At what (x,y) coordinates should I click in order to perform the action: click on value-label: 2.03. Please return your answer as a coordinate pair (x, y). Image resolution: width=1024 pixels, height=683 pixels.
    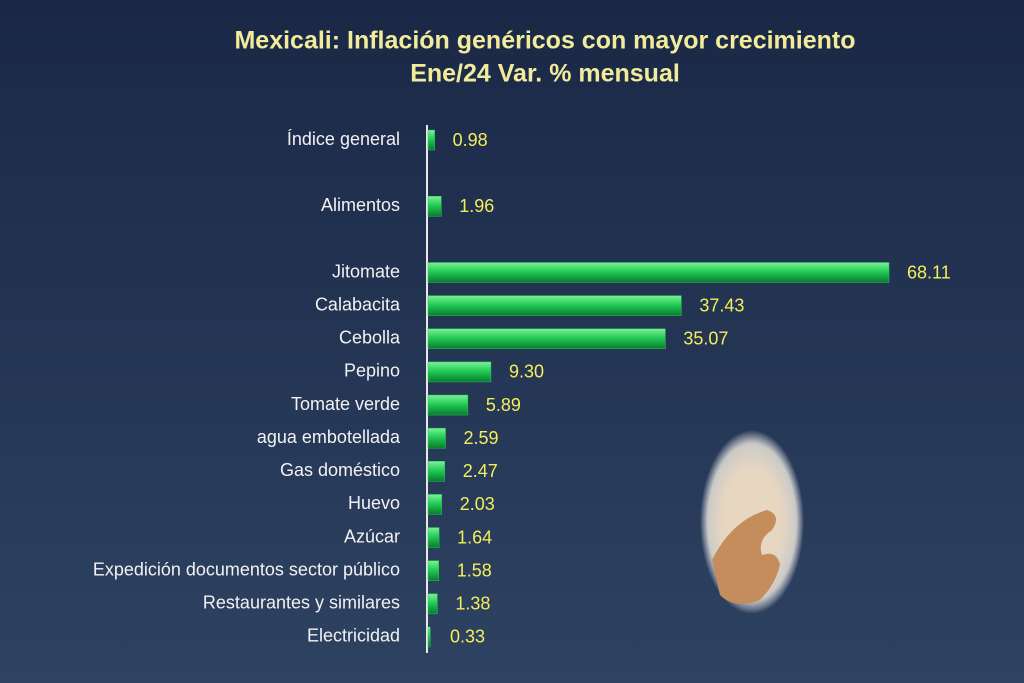
    Looking at the image, I should click on (477, 504).